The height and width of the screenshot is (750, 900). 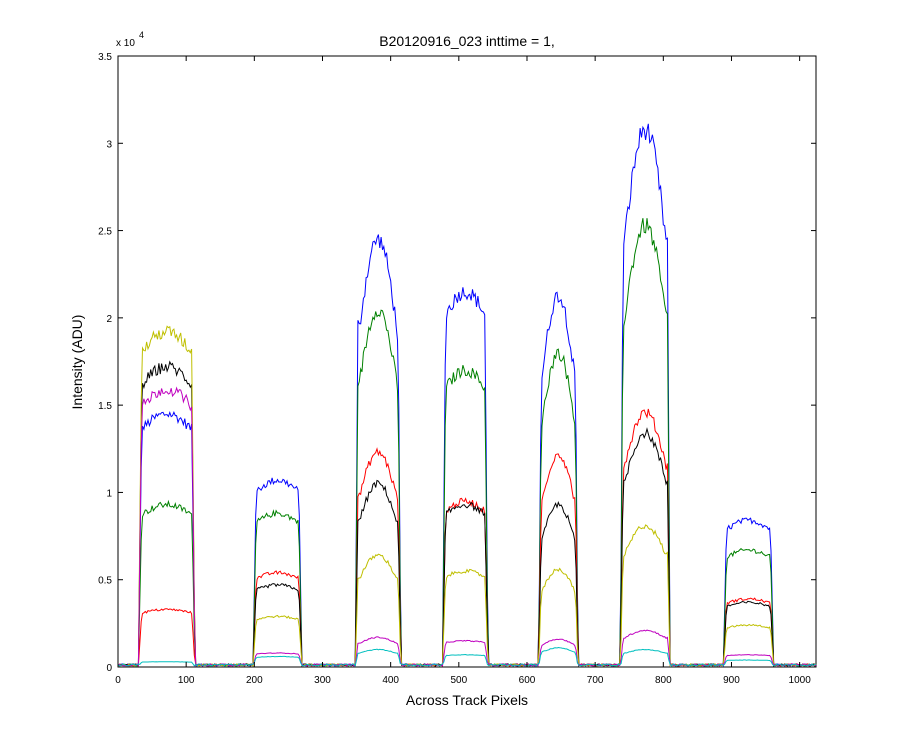 What do you see at coordinates (109, 493) in the screenshot?
I see `y-tick-label: 1` at bounding box center [109, 493].